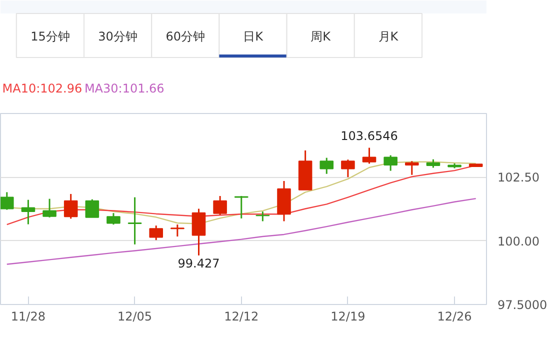 This screenshot has height=341, width=550. Describe the element at coordinates (241, 317) in the screenshot. I see `x-tick-label: 12/12` at that location.